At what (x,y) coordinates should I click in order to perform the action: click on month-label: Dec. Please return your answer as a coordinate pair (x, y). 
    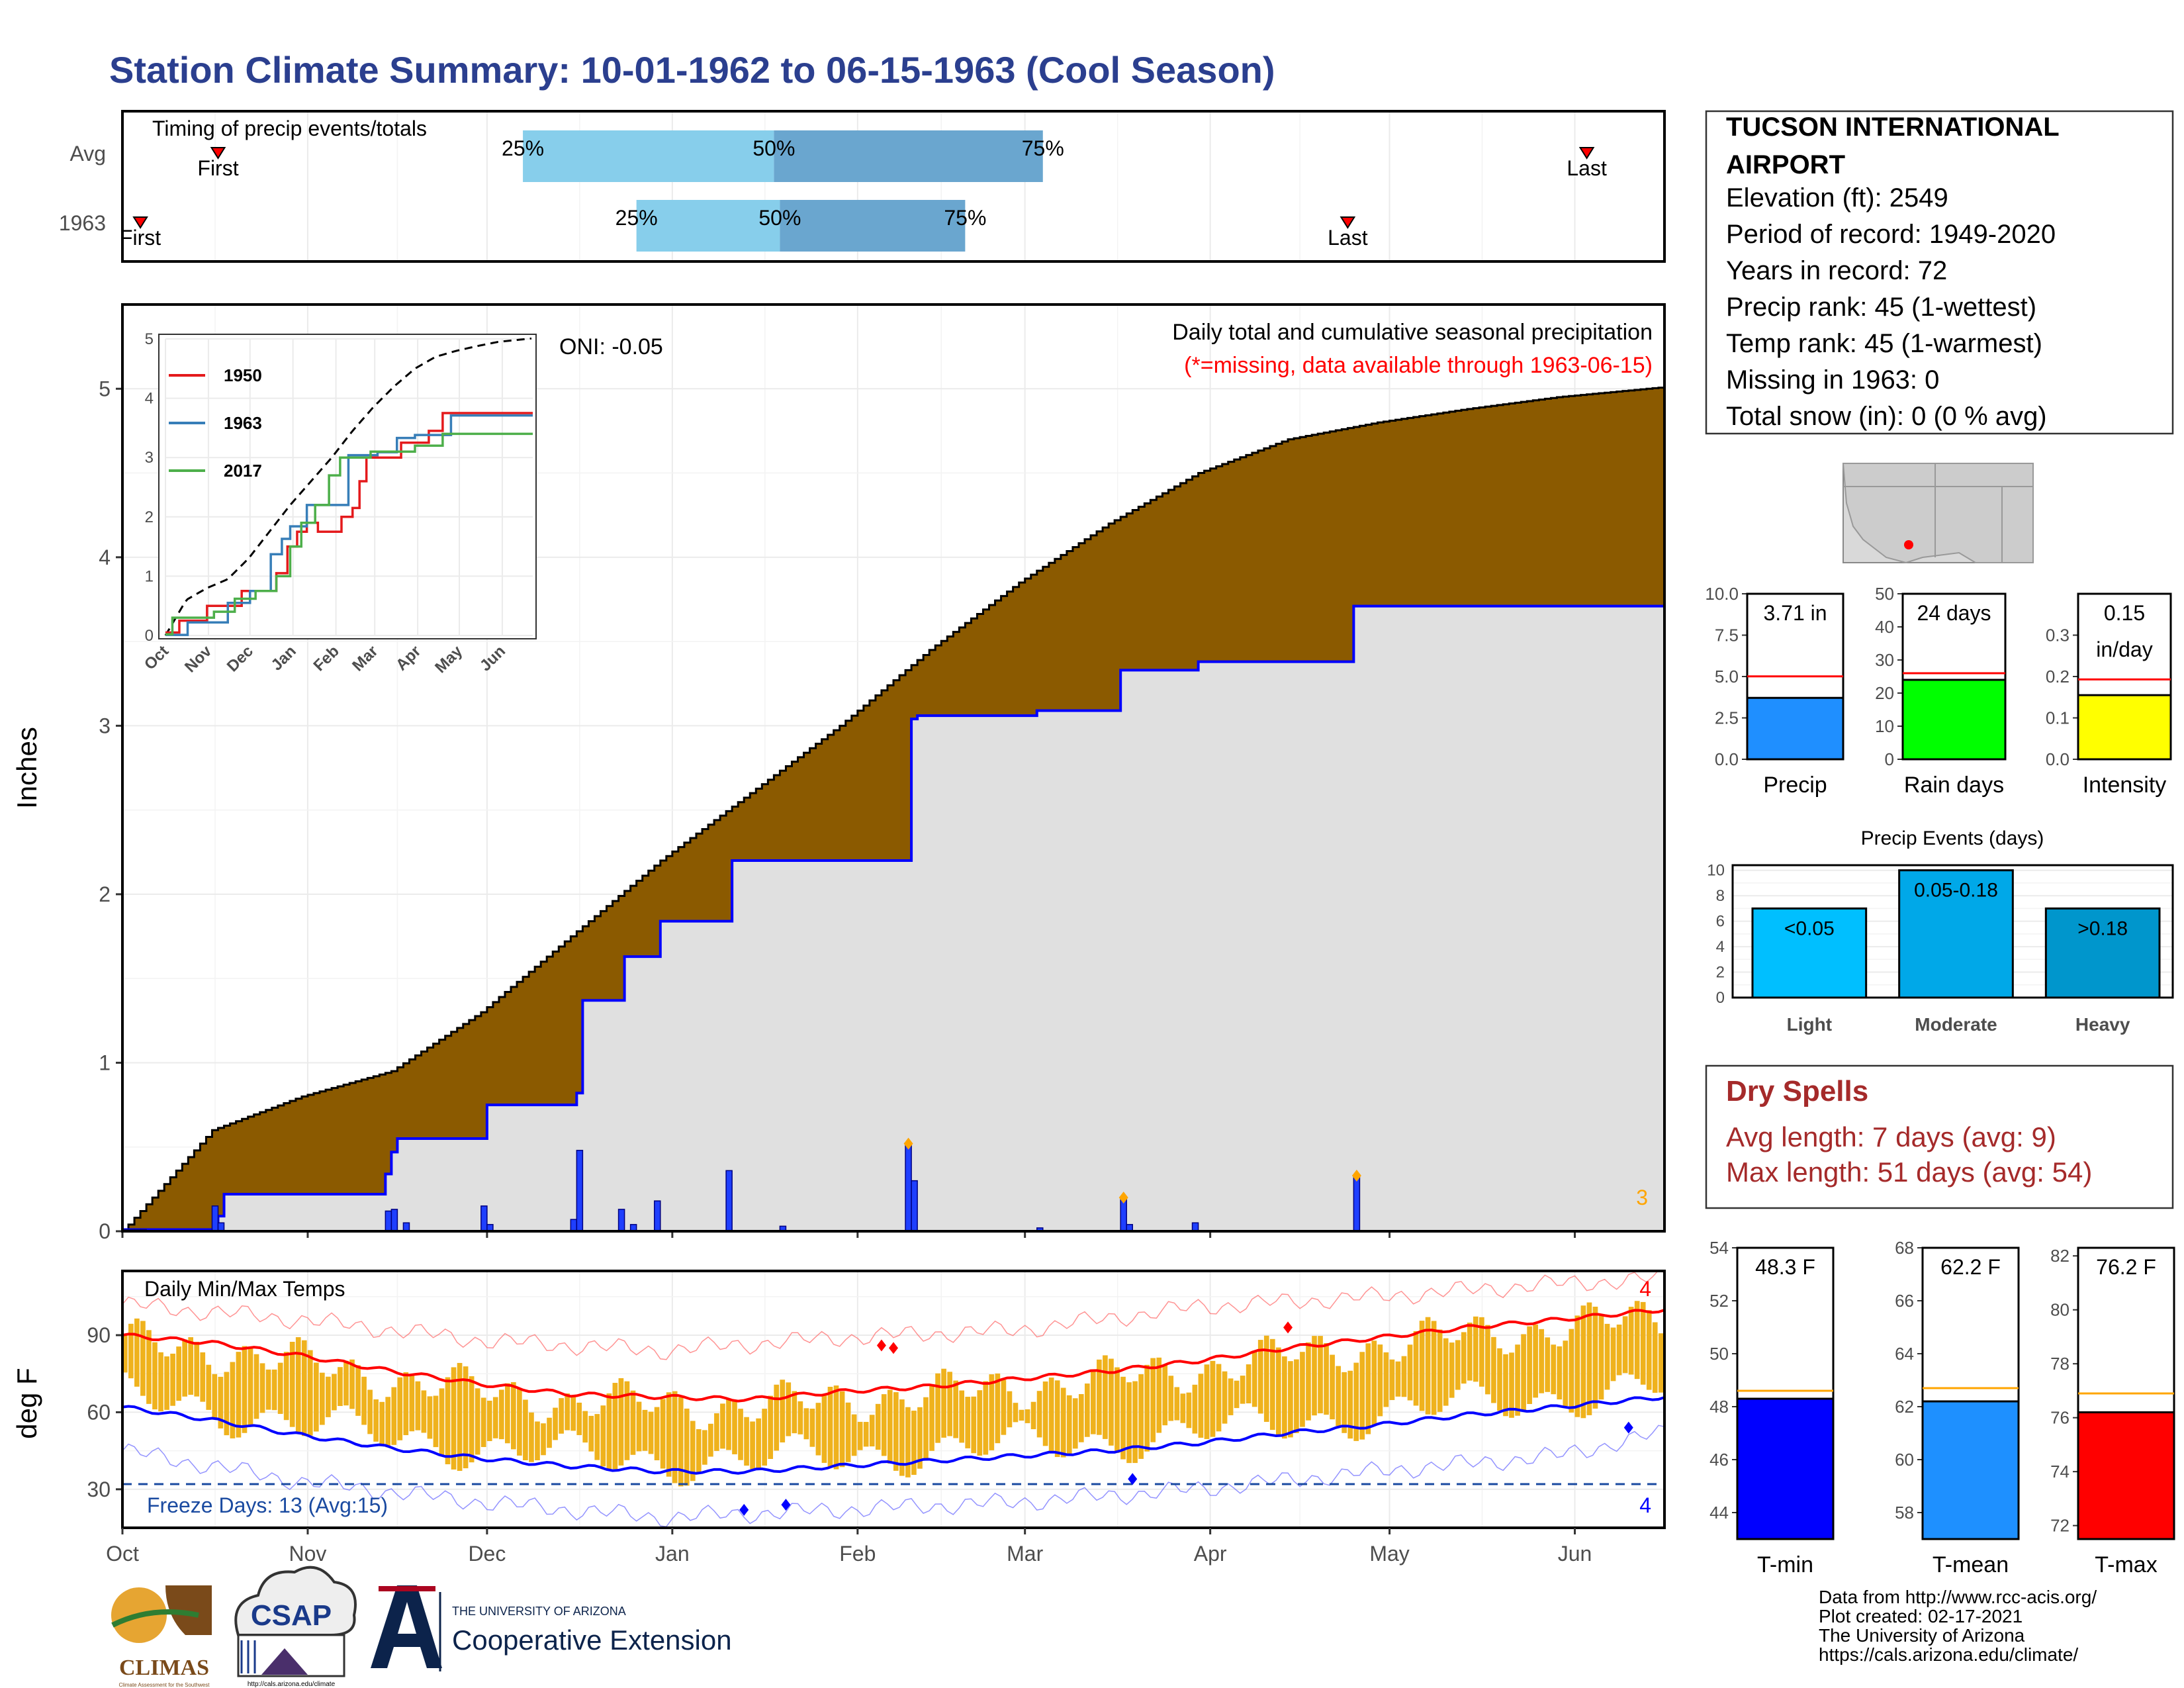
    Looking at the image, I should click on (487, 1554).